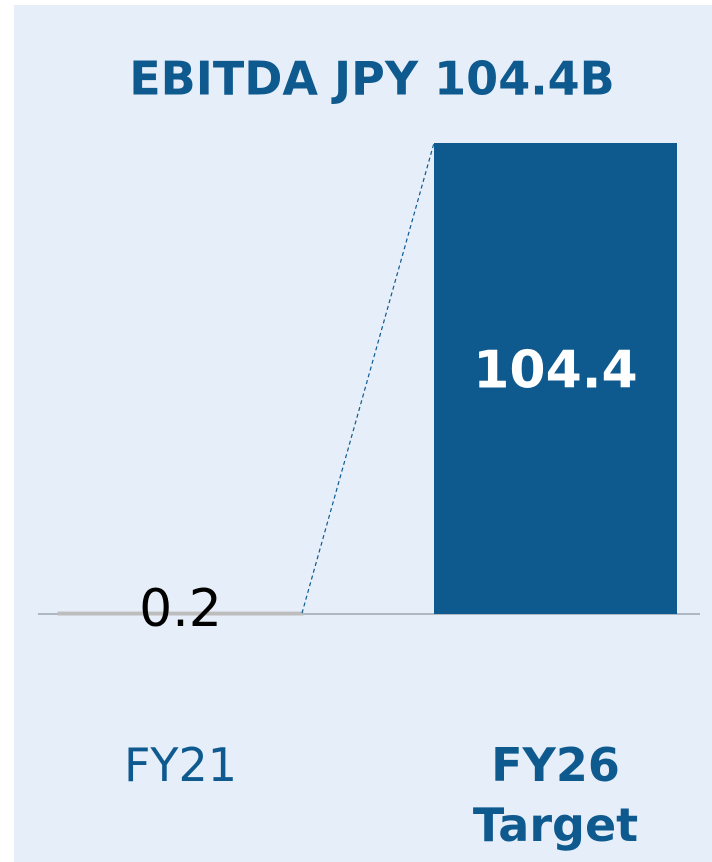 The height and width of the screenshot is (862, 712). I want to click on x-tick-label: FY26 Target, so click(555, 795).